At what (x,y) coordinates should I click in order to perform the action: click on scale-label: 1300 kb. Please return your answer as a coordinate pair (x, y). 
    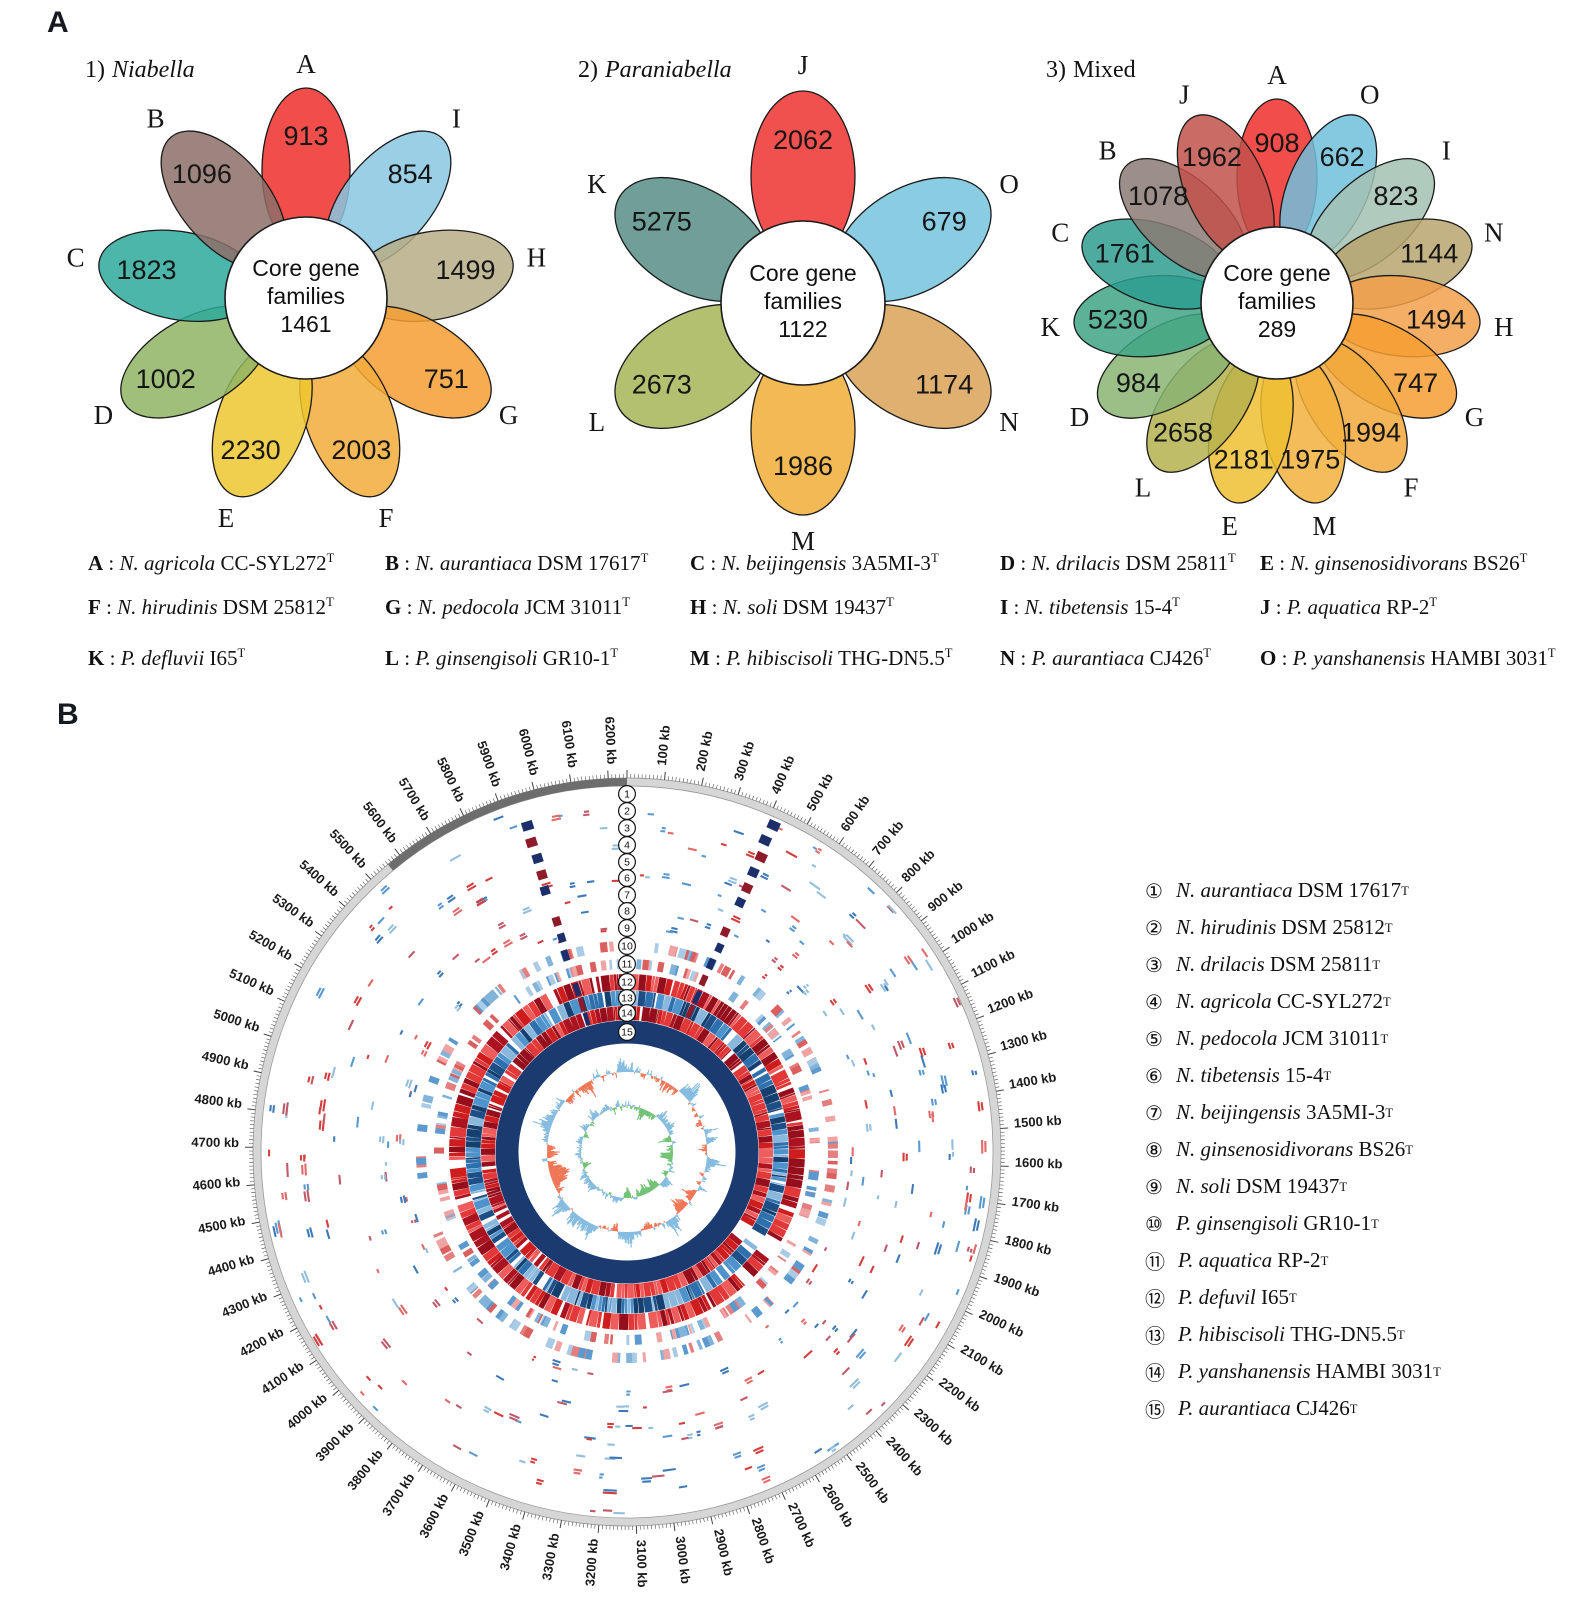
    Looking at the image, I should click on (1023, 1040).